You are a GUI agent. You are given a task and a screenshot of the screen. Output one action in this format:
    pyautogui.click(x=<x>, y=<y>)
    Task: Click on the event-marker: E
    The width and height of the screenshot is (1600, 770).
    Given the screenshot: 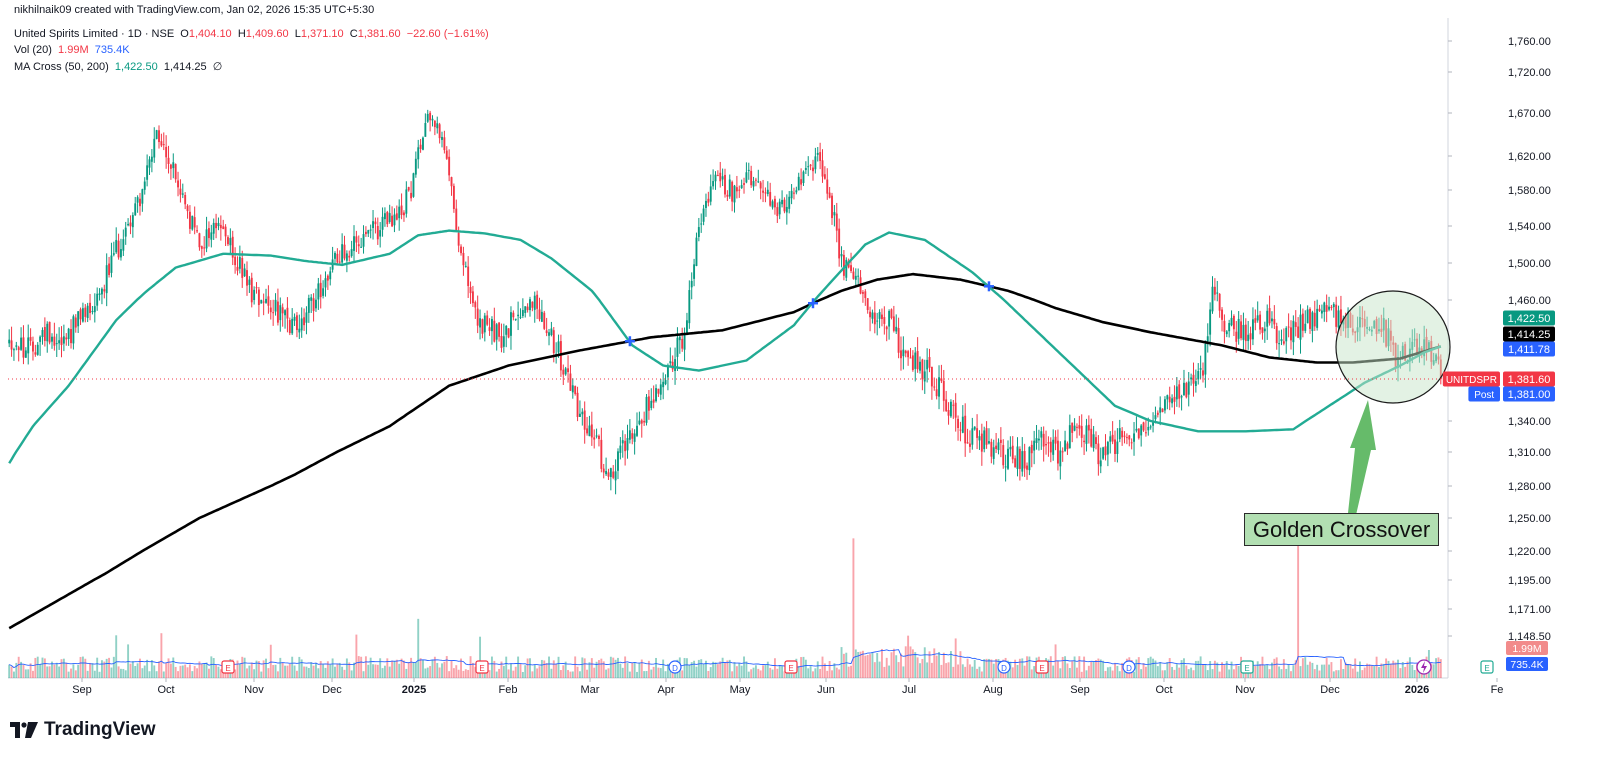 What is the action you would take?
    pyautogui.click(x=1247, y=667)
    